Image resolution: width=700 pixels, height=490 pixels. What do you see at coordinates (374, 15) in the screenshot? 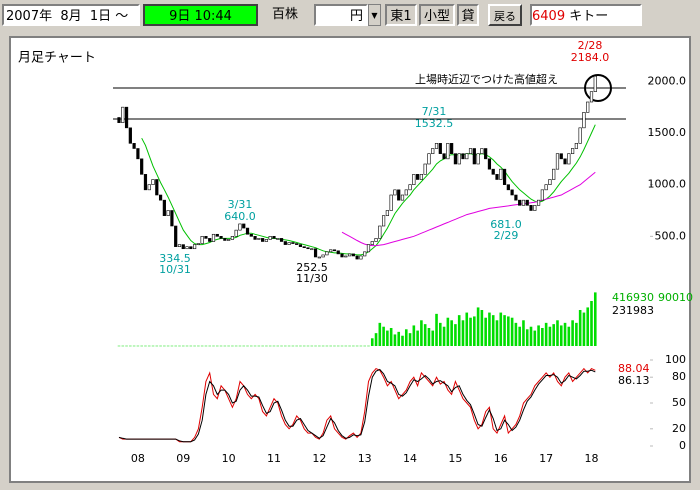
I see `dropdown-arrow: ▼` at bounding box center [374, 15].